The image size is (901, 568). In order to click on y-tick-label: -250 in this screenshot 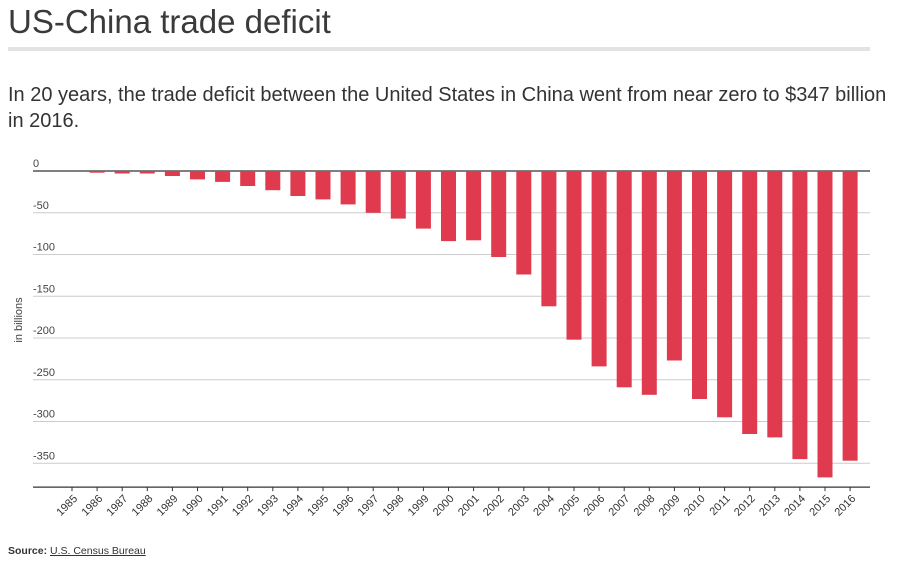, I will do `click(44, 373)`.